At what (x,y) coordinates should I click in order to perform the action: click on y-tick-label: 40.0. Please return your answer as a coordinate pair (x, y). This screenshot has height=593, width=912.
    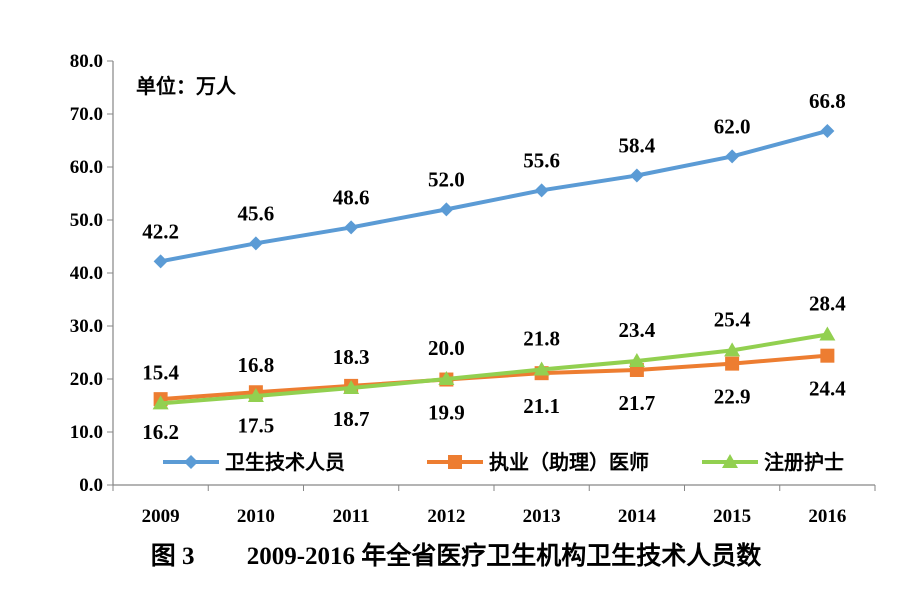
    Looking at the image, I should click on (86, 273).